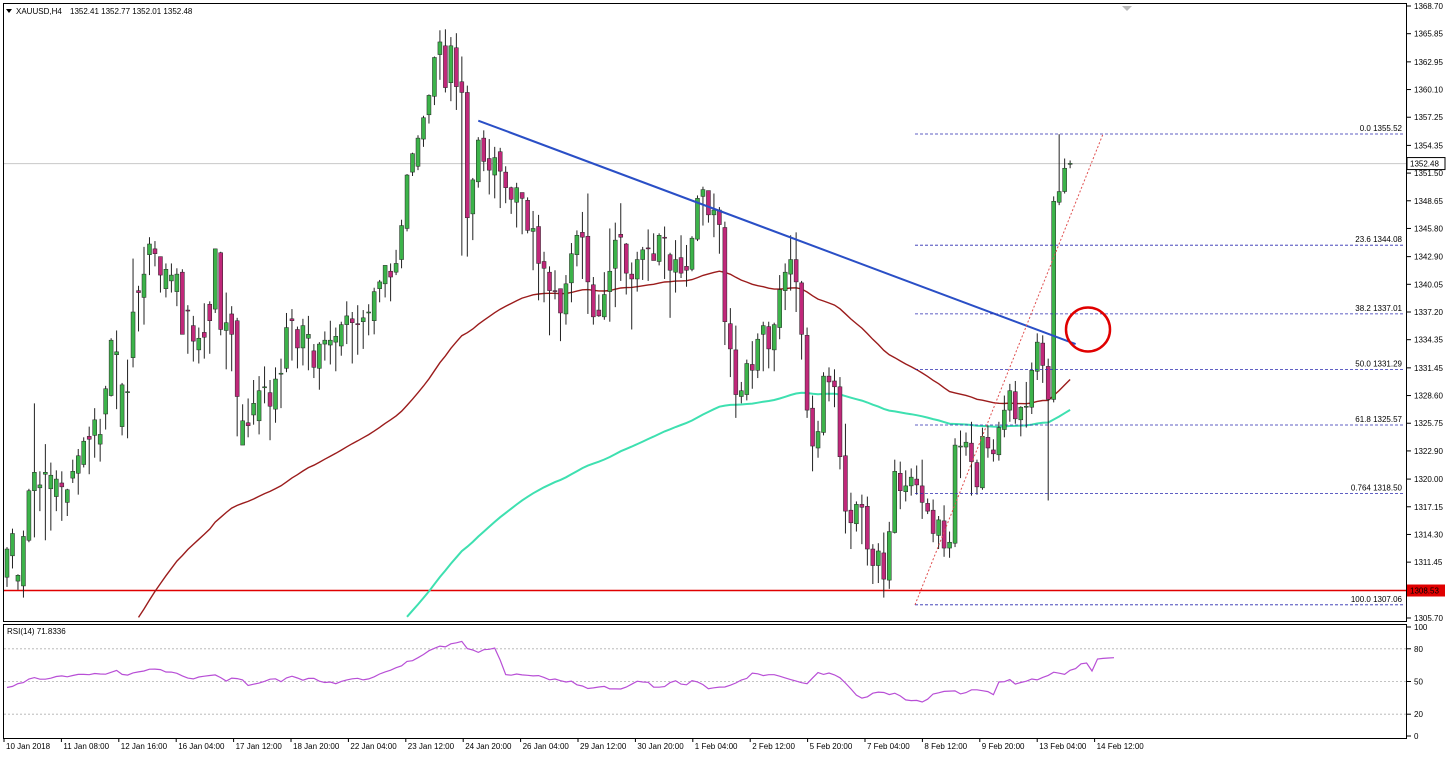 This screenshot has width=1448, height=761. What do you see at coordinates (1377, 599) in the screenshot?
I see `fib-level-label: 100.0 1307.06` at bounding box center [1377, 599].